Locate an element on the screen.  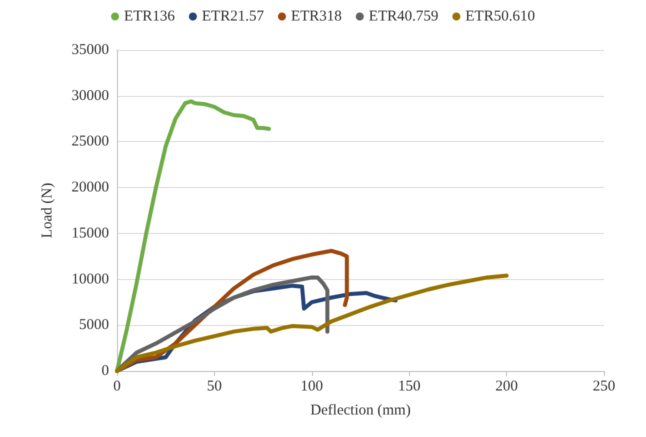
x-axis-title: Deflection (mm) is located at coordinates (360, 410).